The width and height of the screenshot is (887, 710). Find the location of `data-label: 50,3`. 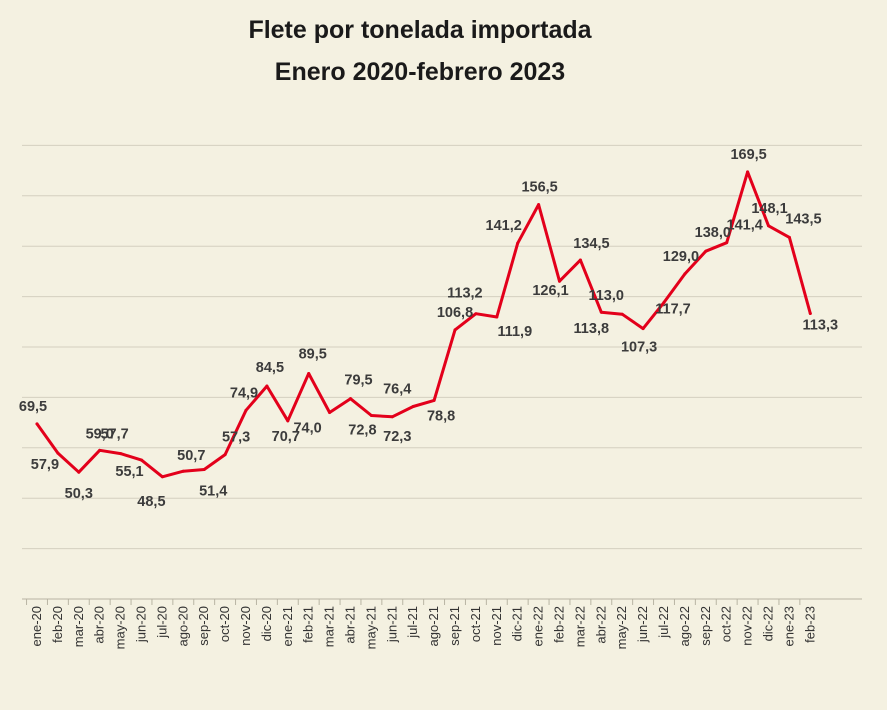

data-label: 50,3 is located at coordinates (79, 494).